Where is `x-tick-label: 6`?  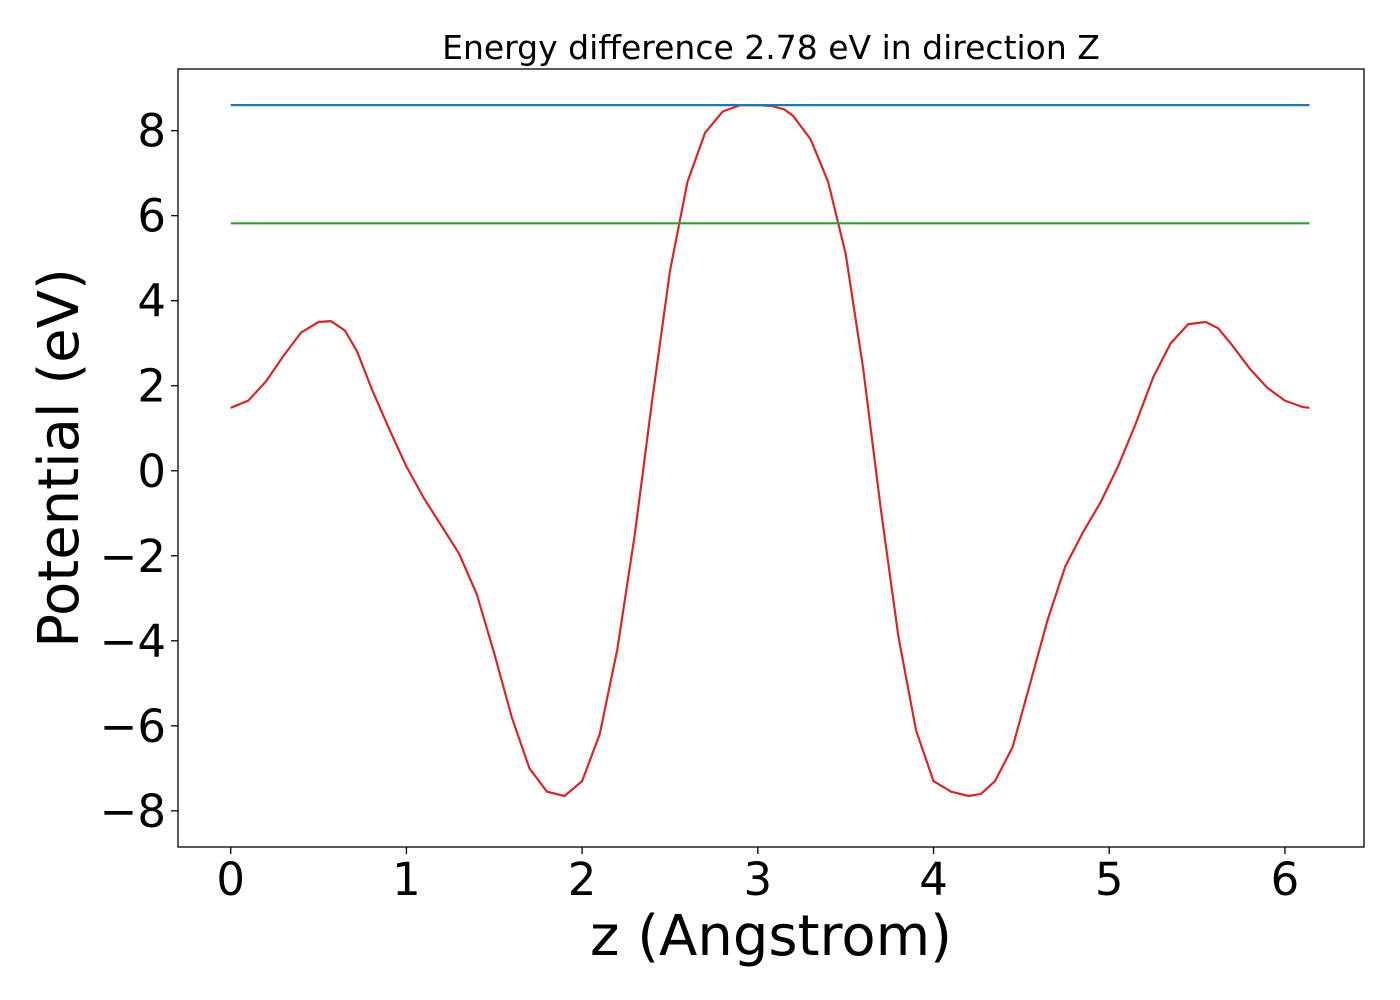 x-tick-label: 6 is located at coordinates (1285, 879).